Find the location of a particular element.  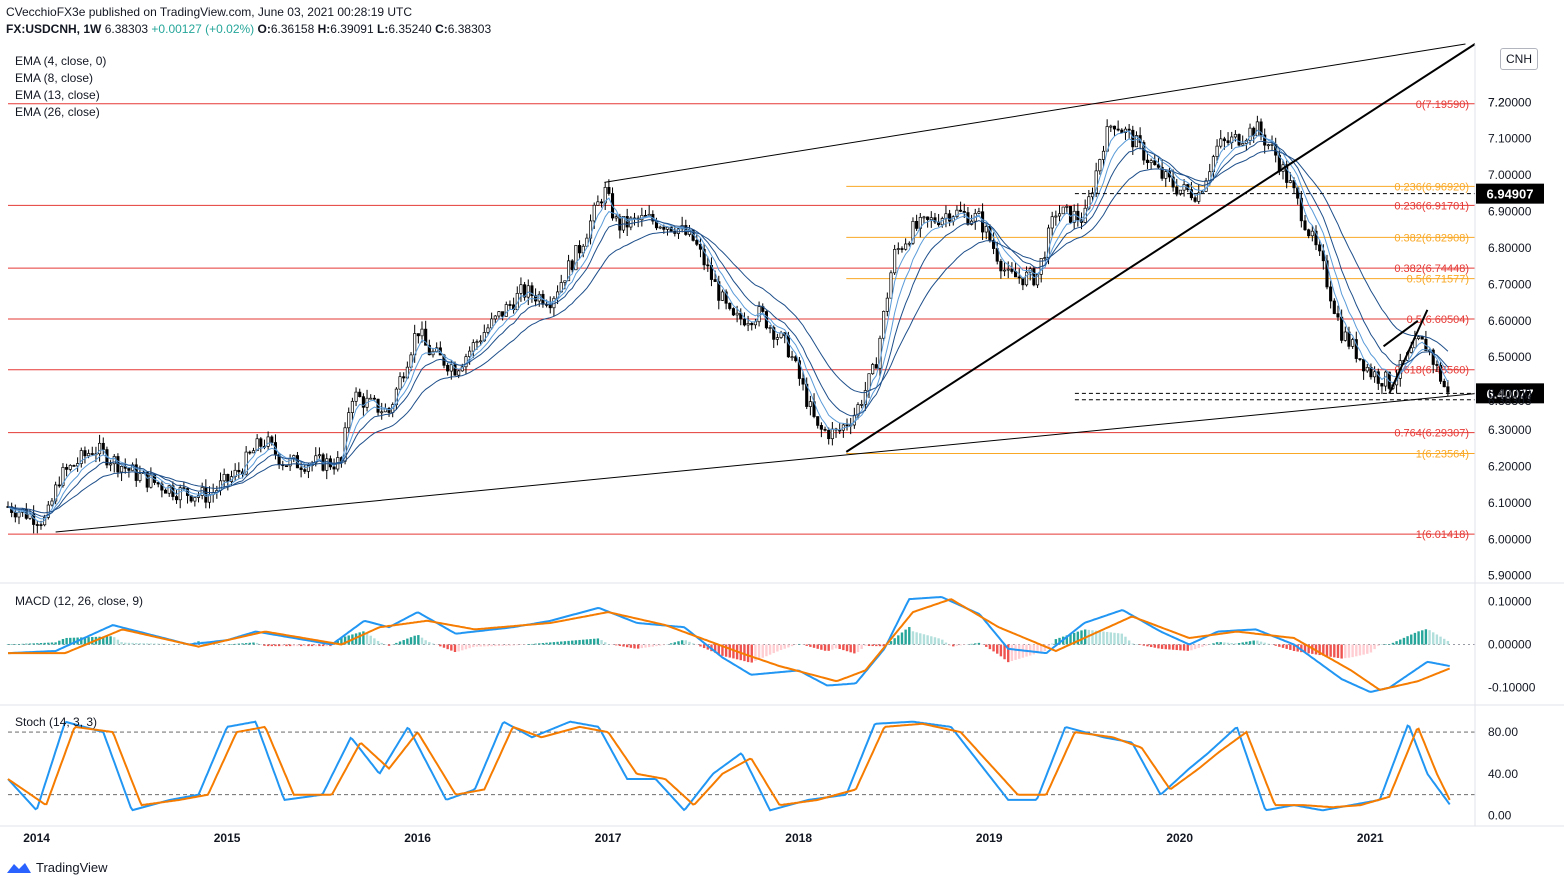

ema-8-label: EMA (8, close) is located at coordinates (54, 78).